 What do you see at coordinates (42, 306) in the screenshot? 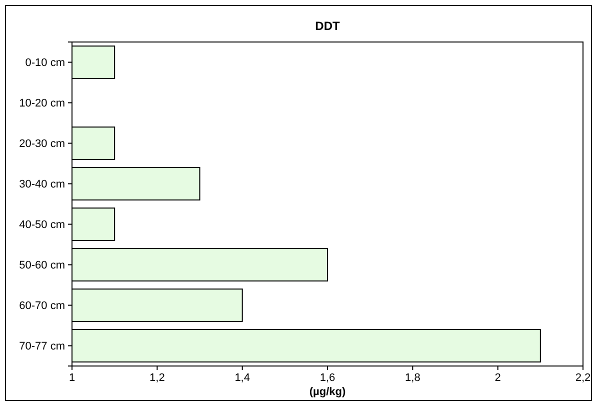
I see `y-tick-label: 60-70 cm` at bounding box center [42, 306].